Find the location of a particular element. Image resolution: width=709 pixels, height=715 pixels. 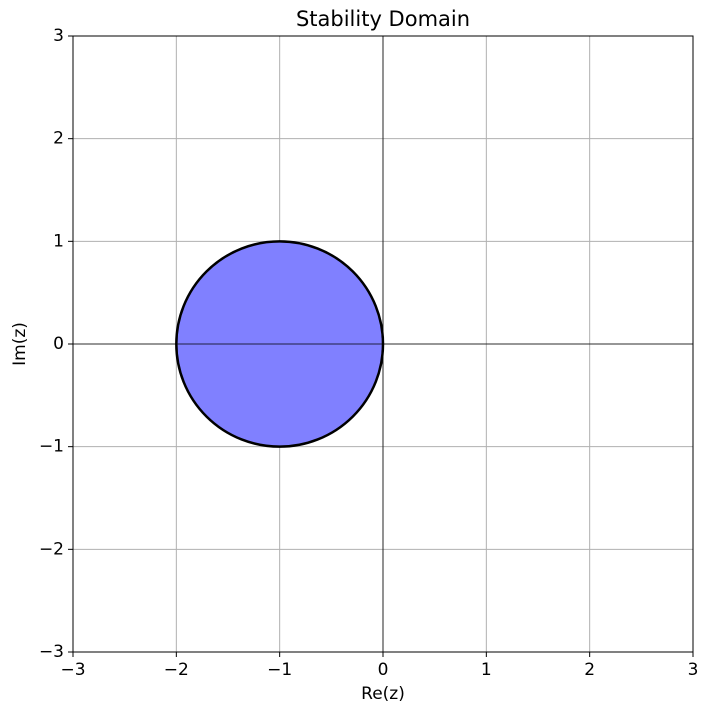

y-axis-label: Im(z) is located at coordinates (20, 344).